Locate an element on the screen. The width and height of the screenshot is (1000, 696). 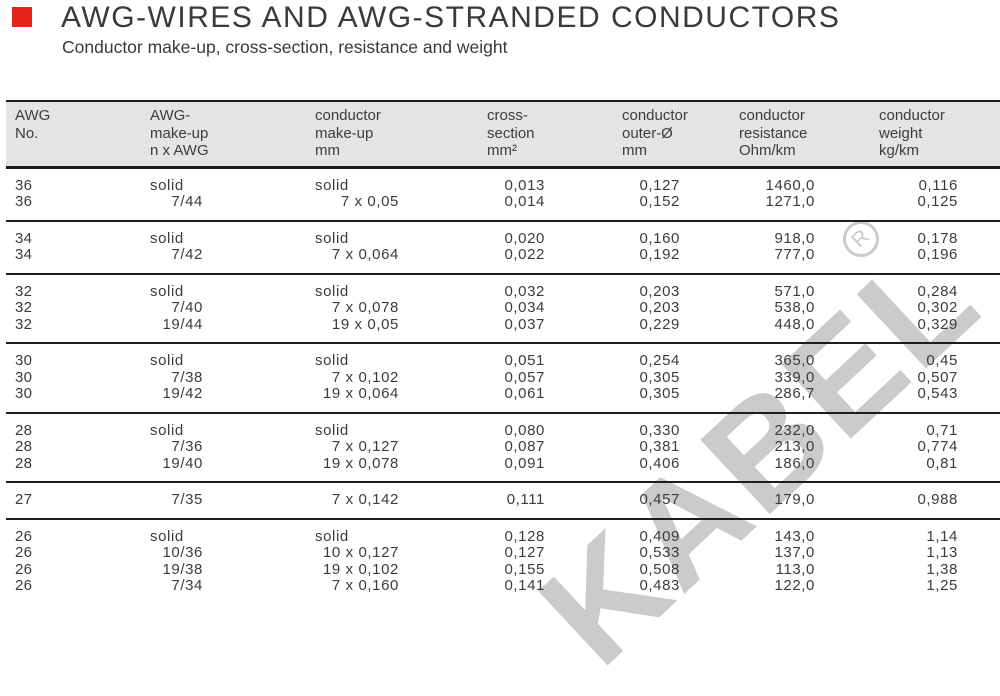
table-cell: 0,229 is located at coordinates (659, 324).